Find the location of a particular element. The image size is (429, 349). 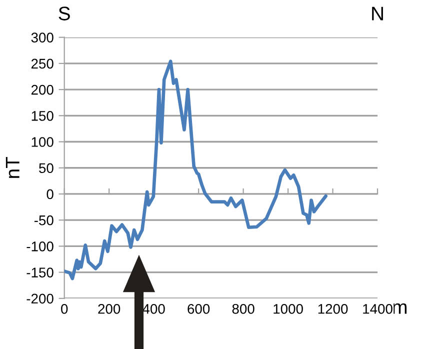

y-tick-label: 50 is located at coordinates (46, 168).